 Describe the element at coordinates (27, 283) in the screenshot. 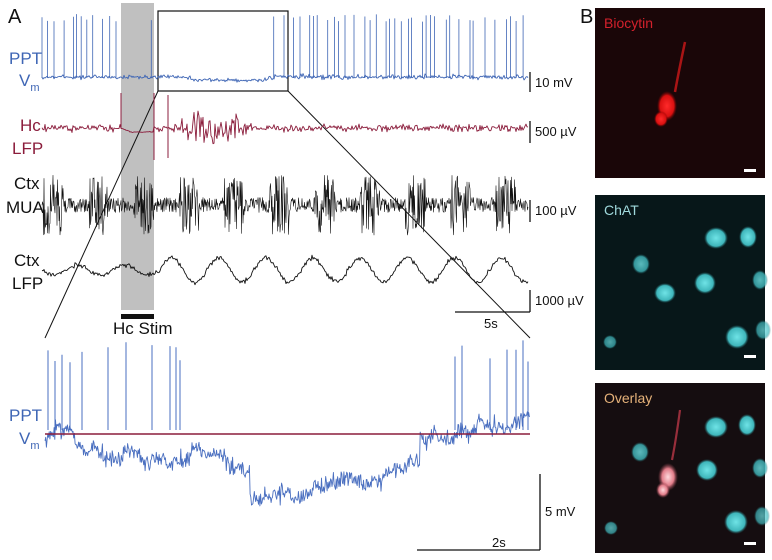

I see `ctx-lfp-label-line2: LFP` at that location.